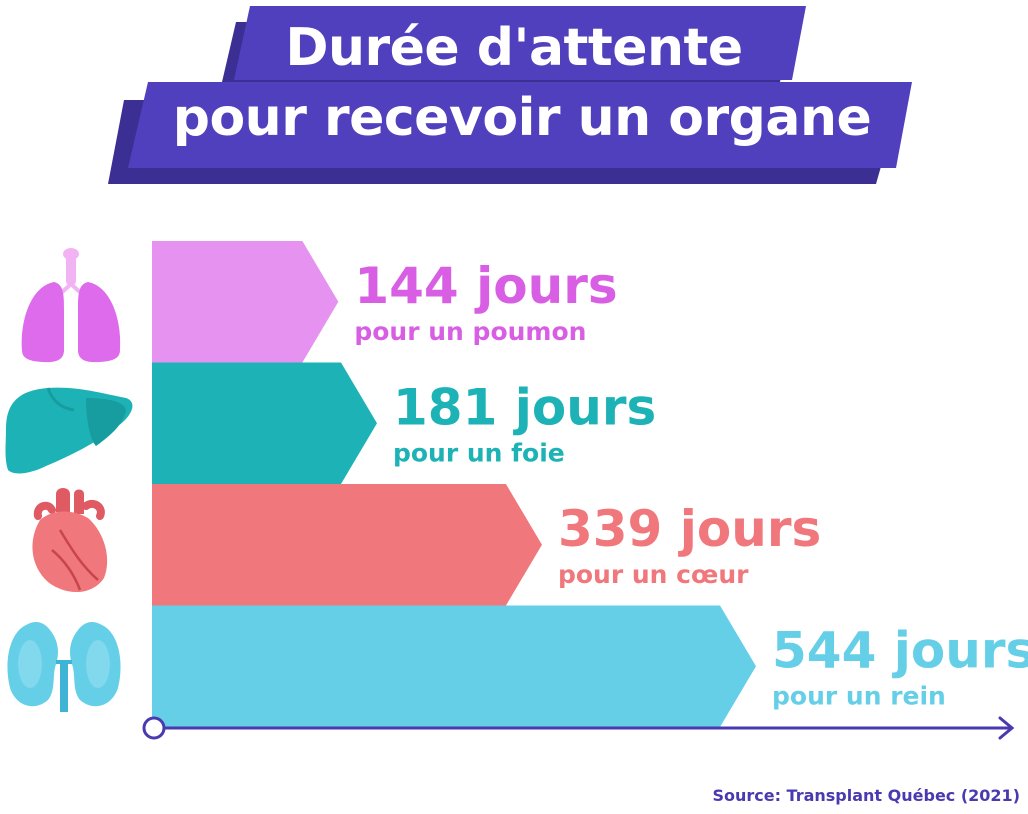 The height and width of the screenshot is (814, 1028). I want to click on chart-title-line-2: pour recevoir un organe, so click(522, 118).